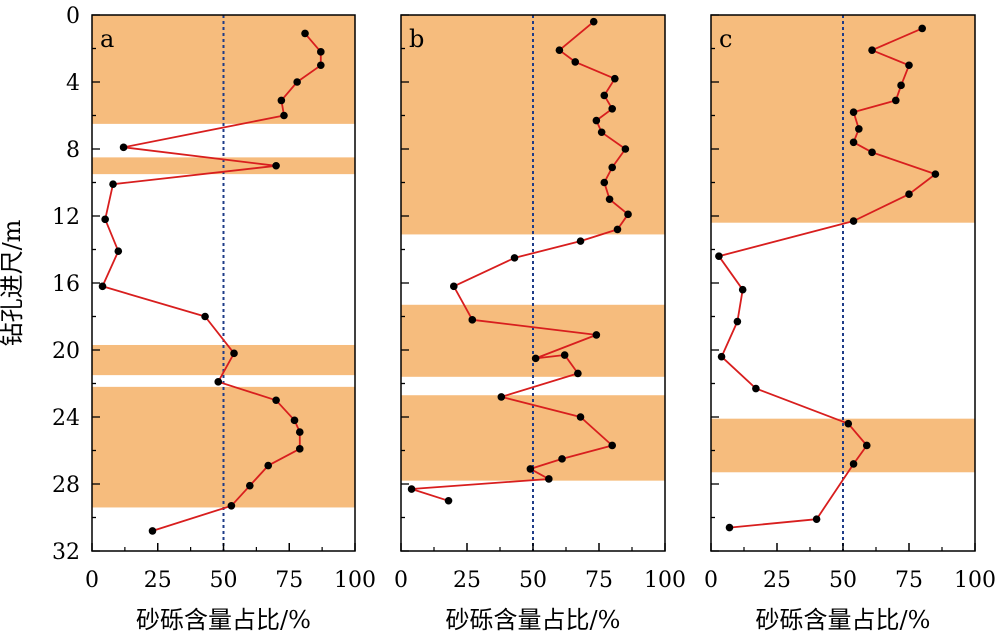 This screenshot has width=1000, height=643. I want to click on y-axis-label: 钻孔进尺/m, so click(13, 282).